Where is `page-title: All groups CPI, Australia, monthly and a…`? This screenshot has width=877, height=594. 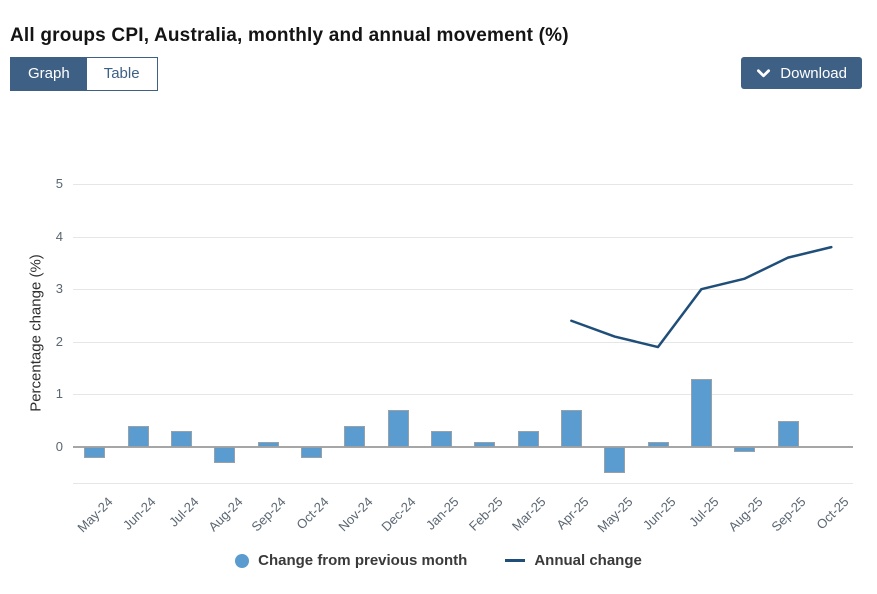 page-title: All groups CPI, Australia, monthly and a… is located at coordinates (289, 35).